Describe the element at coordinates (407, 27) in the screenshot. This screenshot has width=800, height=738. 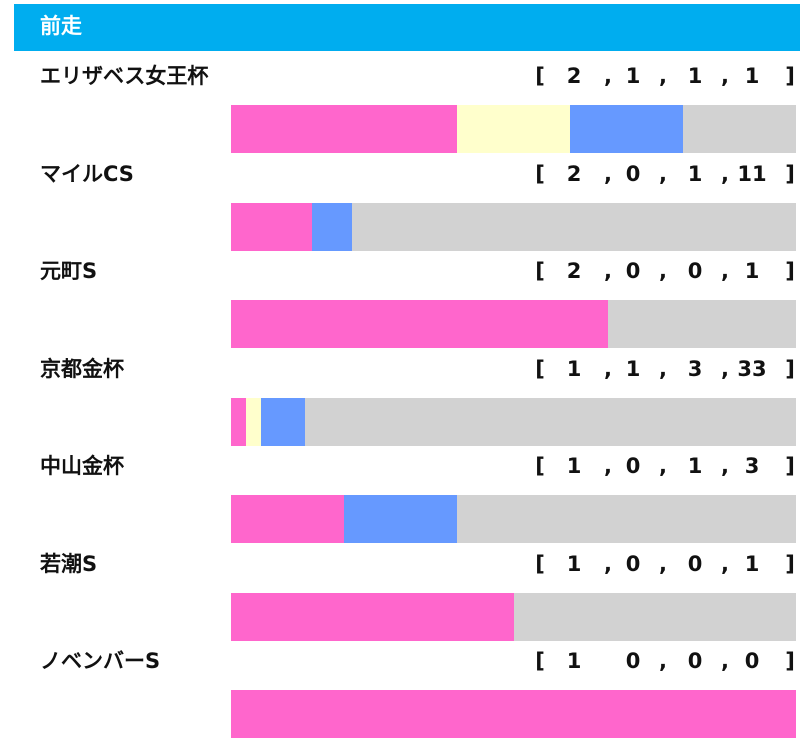
I see `chart-header: 前走` at that location.